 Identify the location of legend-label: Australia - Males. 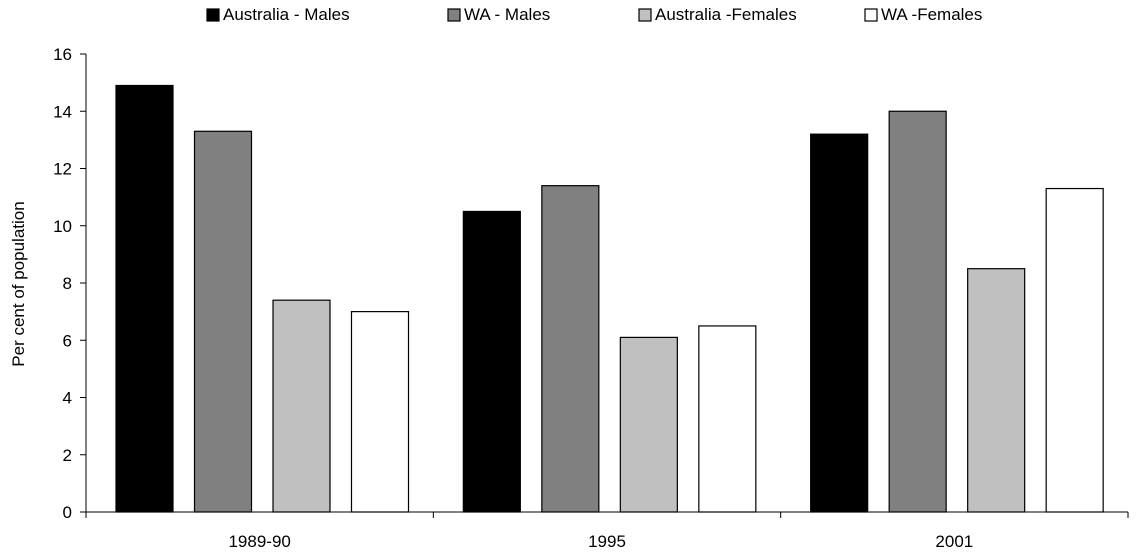
(286, 14).